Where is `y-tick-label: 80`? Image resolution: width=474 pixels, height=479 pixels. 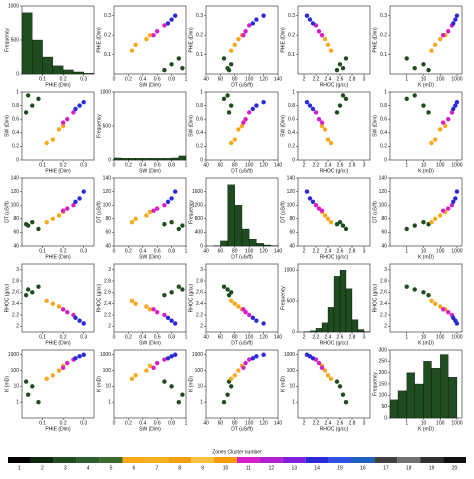 y-tick-label: 80 is located at coordinates (108, 219).